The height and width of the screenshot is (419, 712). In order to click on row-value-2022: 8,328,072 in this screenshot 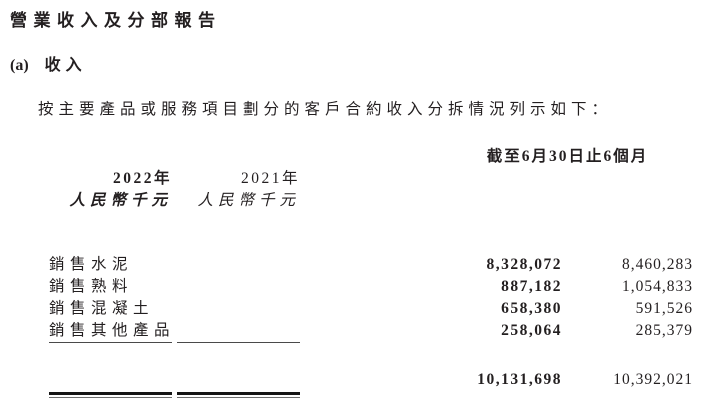, I will do `click(524, 264)`.